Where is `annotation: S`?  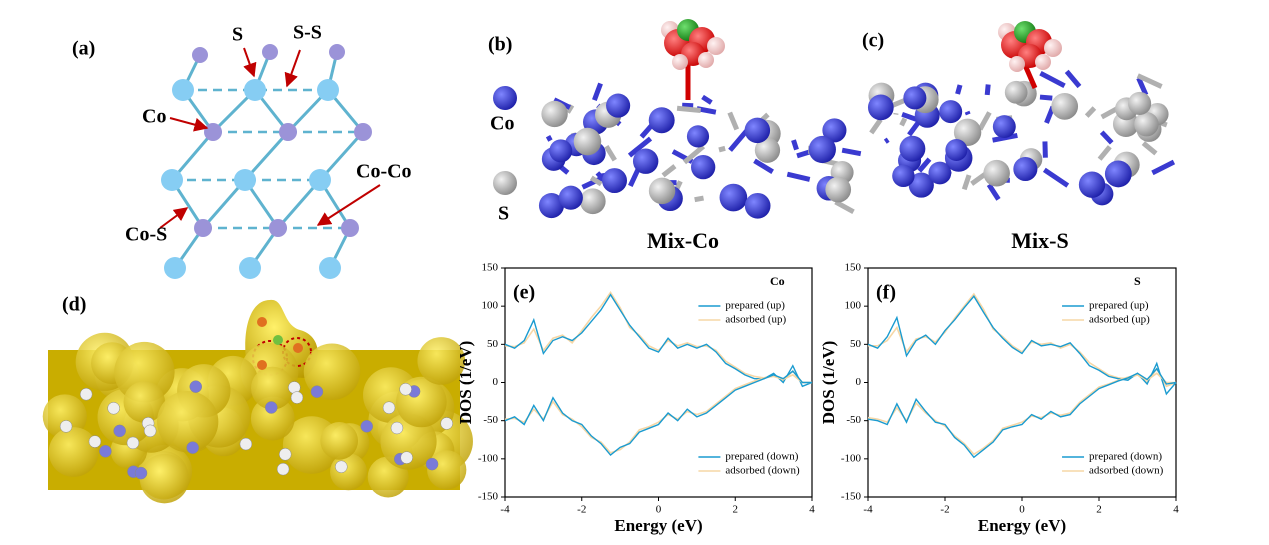 annotation: S is located at coordinates (237, 35).